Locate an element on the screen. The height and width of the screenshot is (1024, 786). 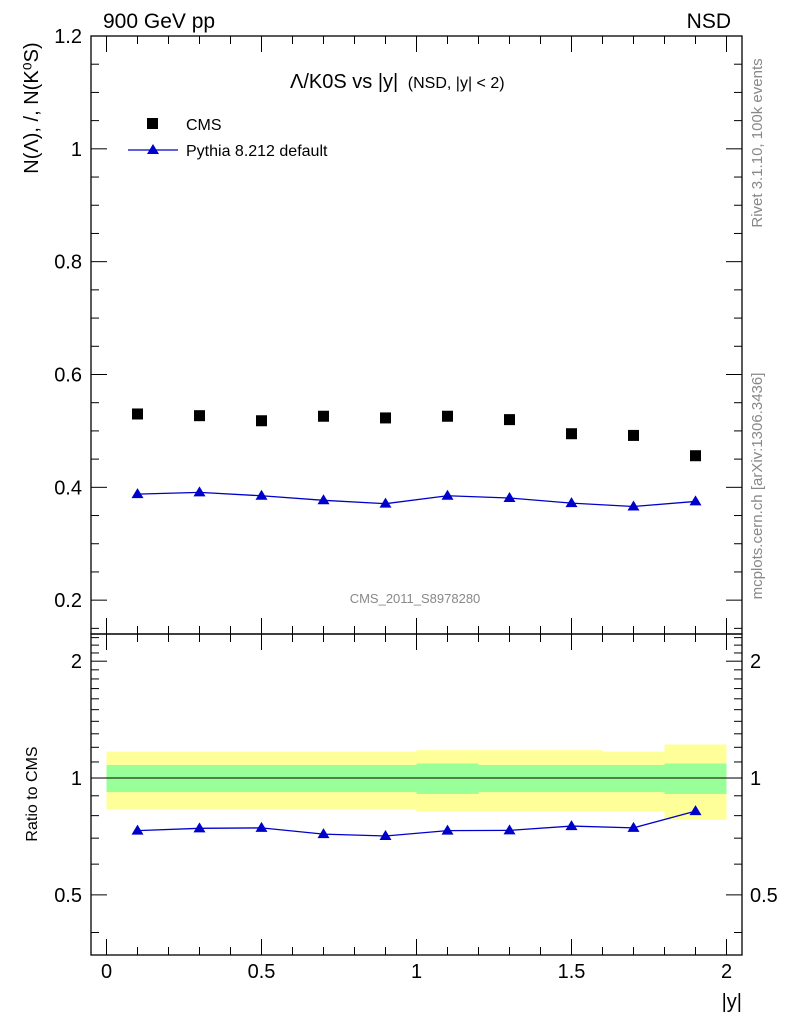
chart-title: Λ/K0S vs |y| (NSD, |y| < 2) is located at coordinates (397, 82).